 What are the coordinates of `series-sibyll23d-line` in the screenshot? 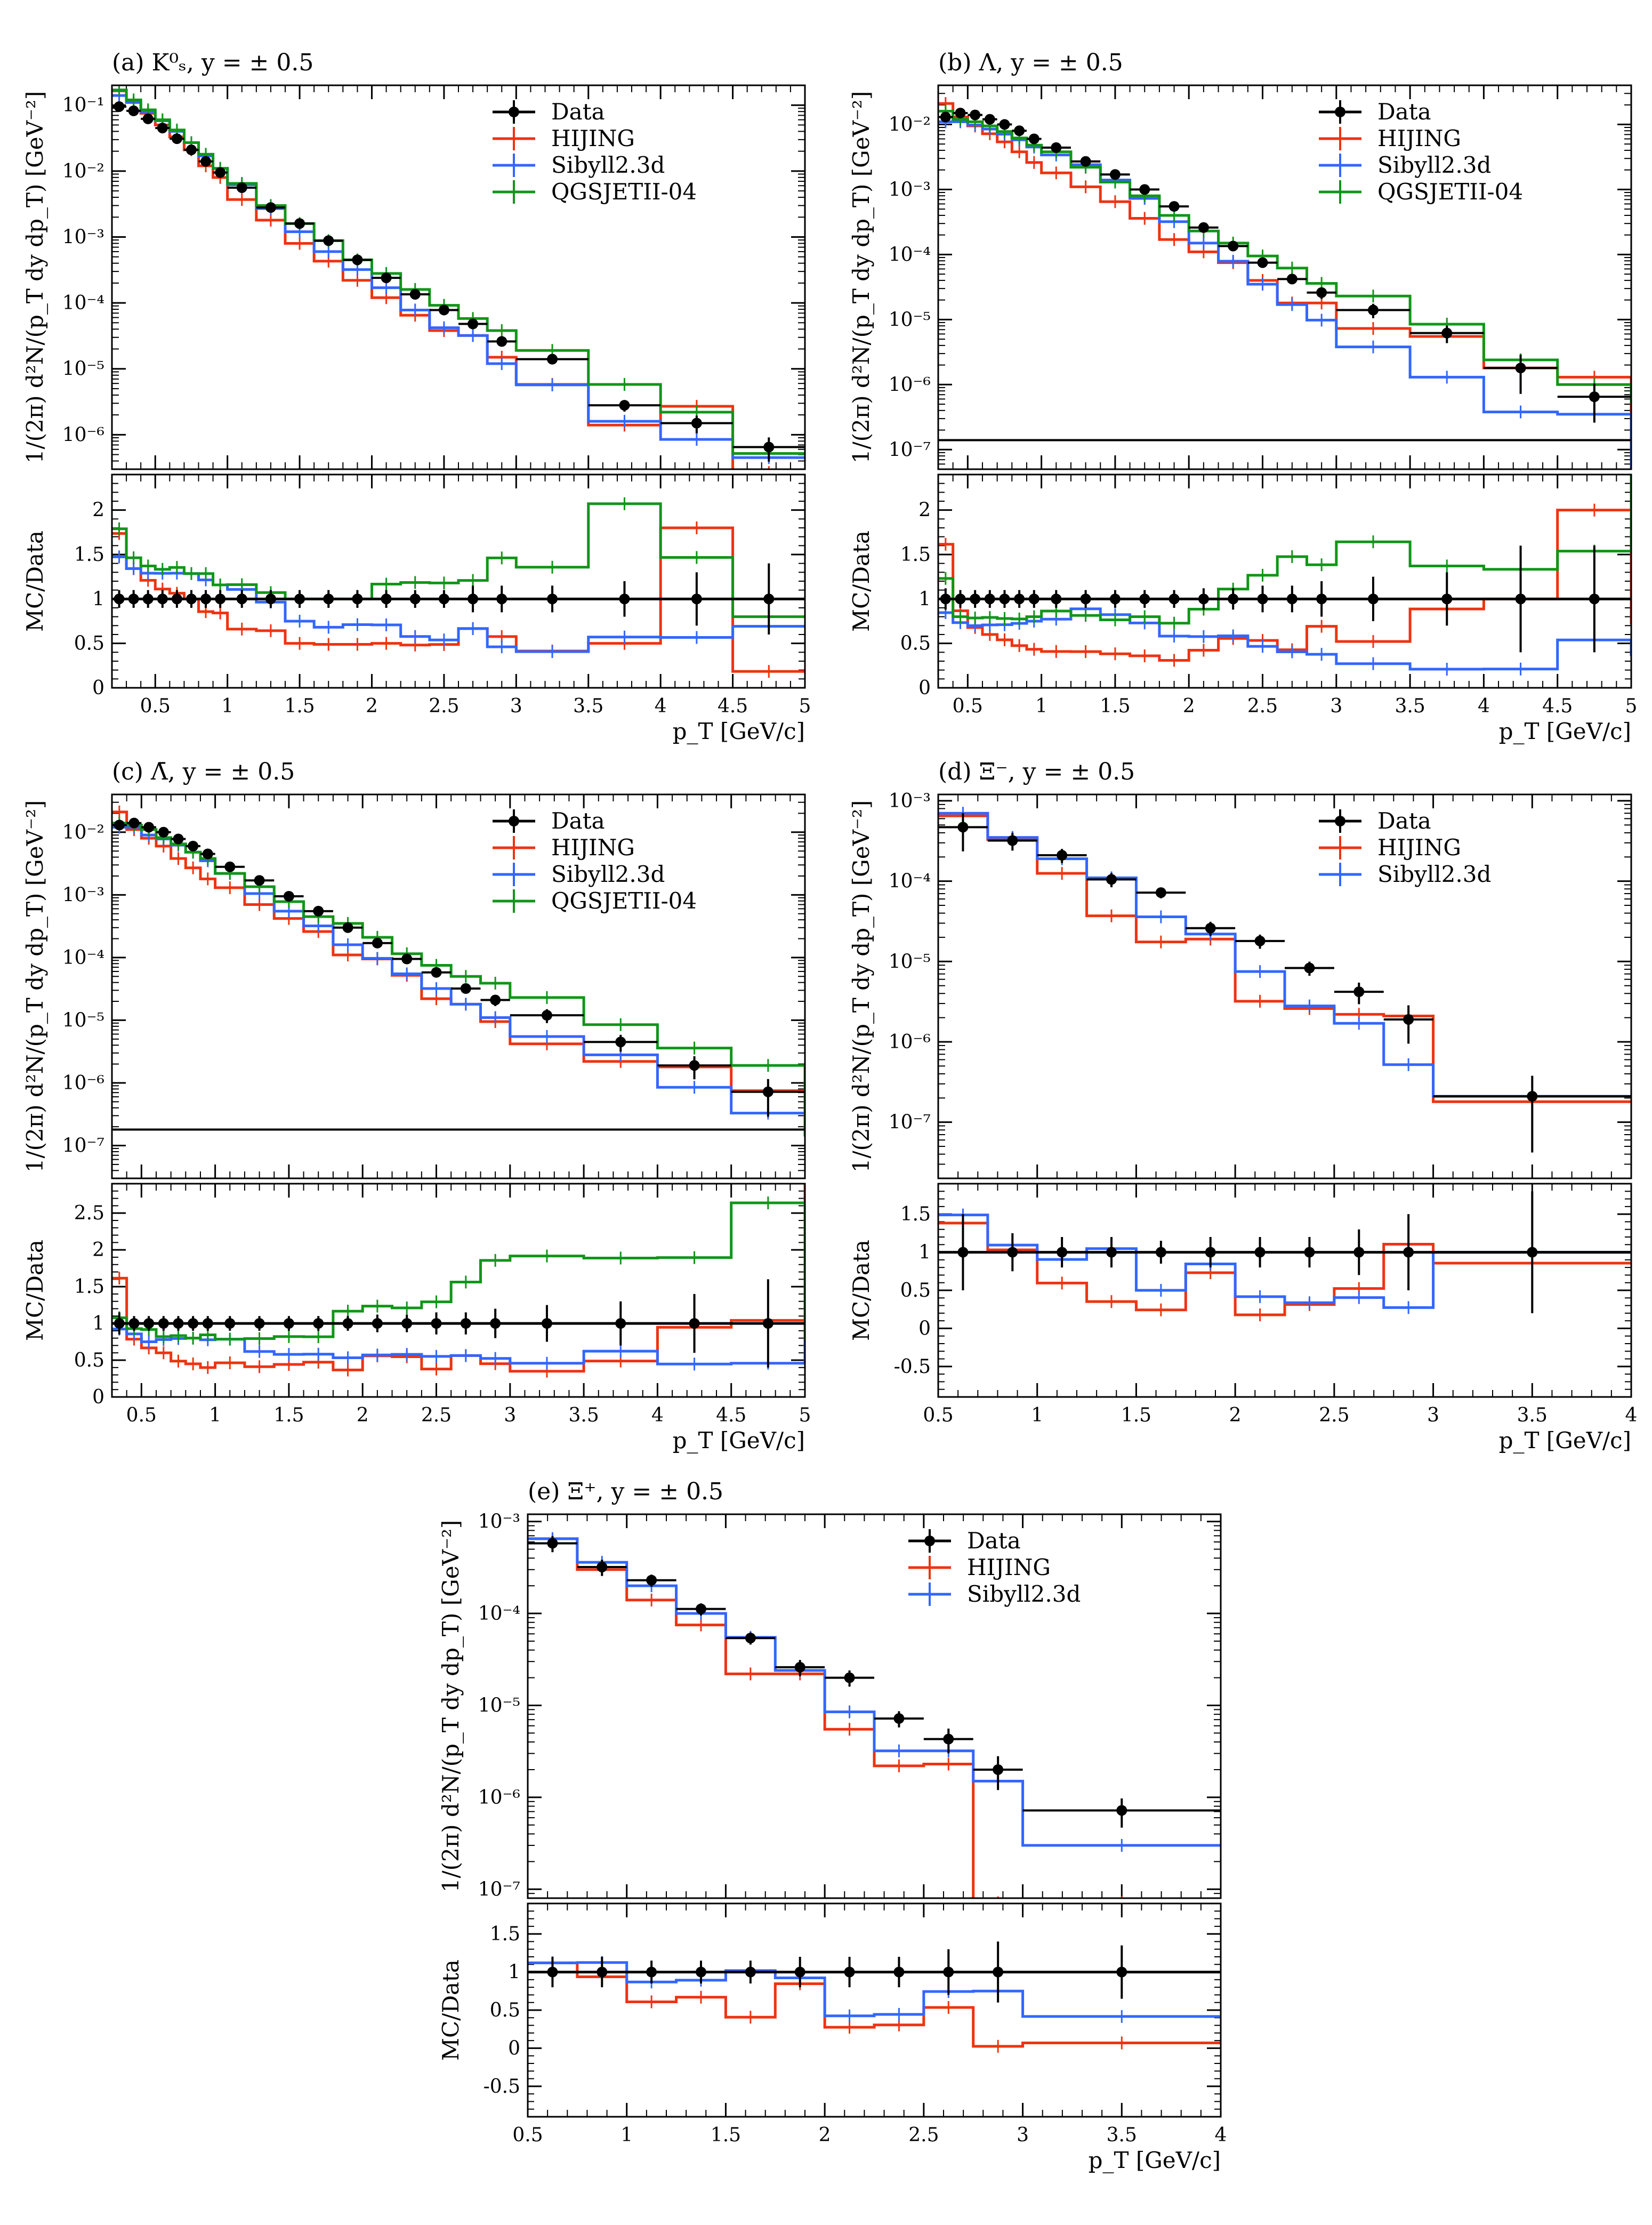 It's located at (874, 1692).